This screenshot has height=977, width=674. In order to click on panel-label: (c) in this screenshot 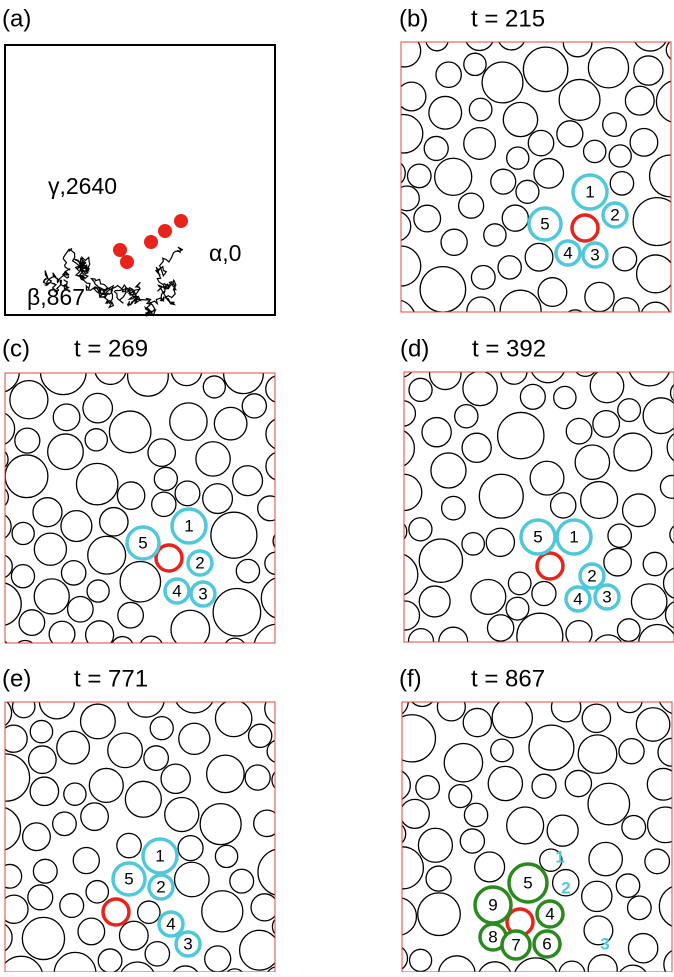, I will do `click(16, 348)`.